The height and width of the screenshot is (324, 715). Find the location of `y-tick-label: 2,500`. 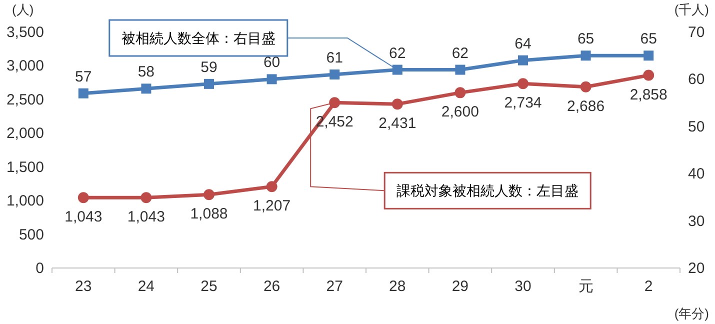

y-tick-label: 2,500 is located at coordinates (25, 99).